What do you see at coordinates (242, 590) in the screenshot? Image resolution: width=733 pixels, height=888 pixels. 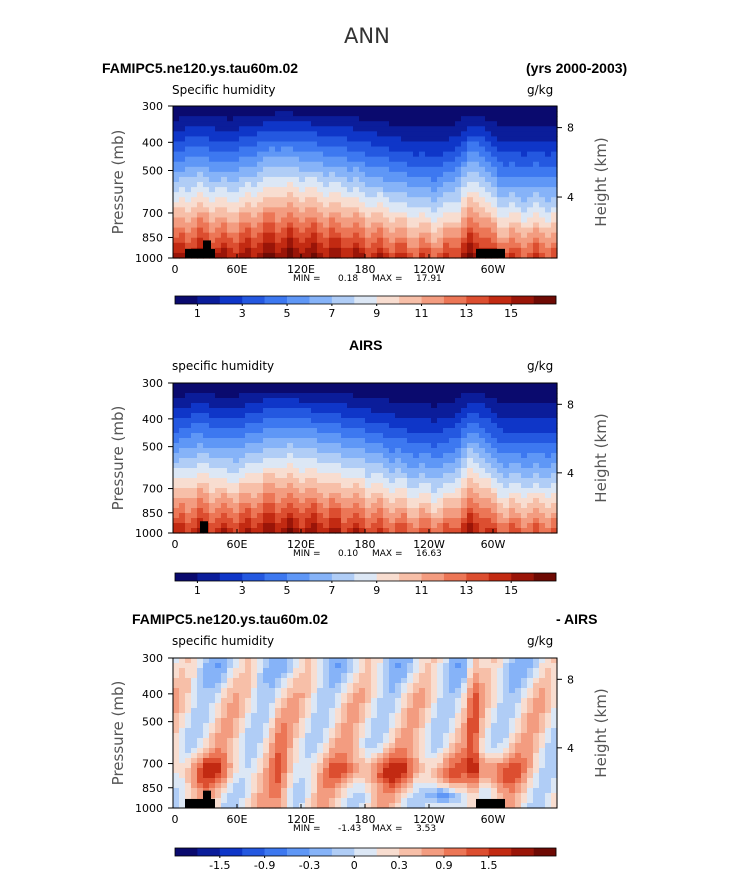 I see `colorbar-tick-label: 3` at bounding box center [242, 590].